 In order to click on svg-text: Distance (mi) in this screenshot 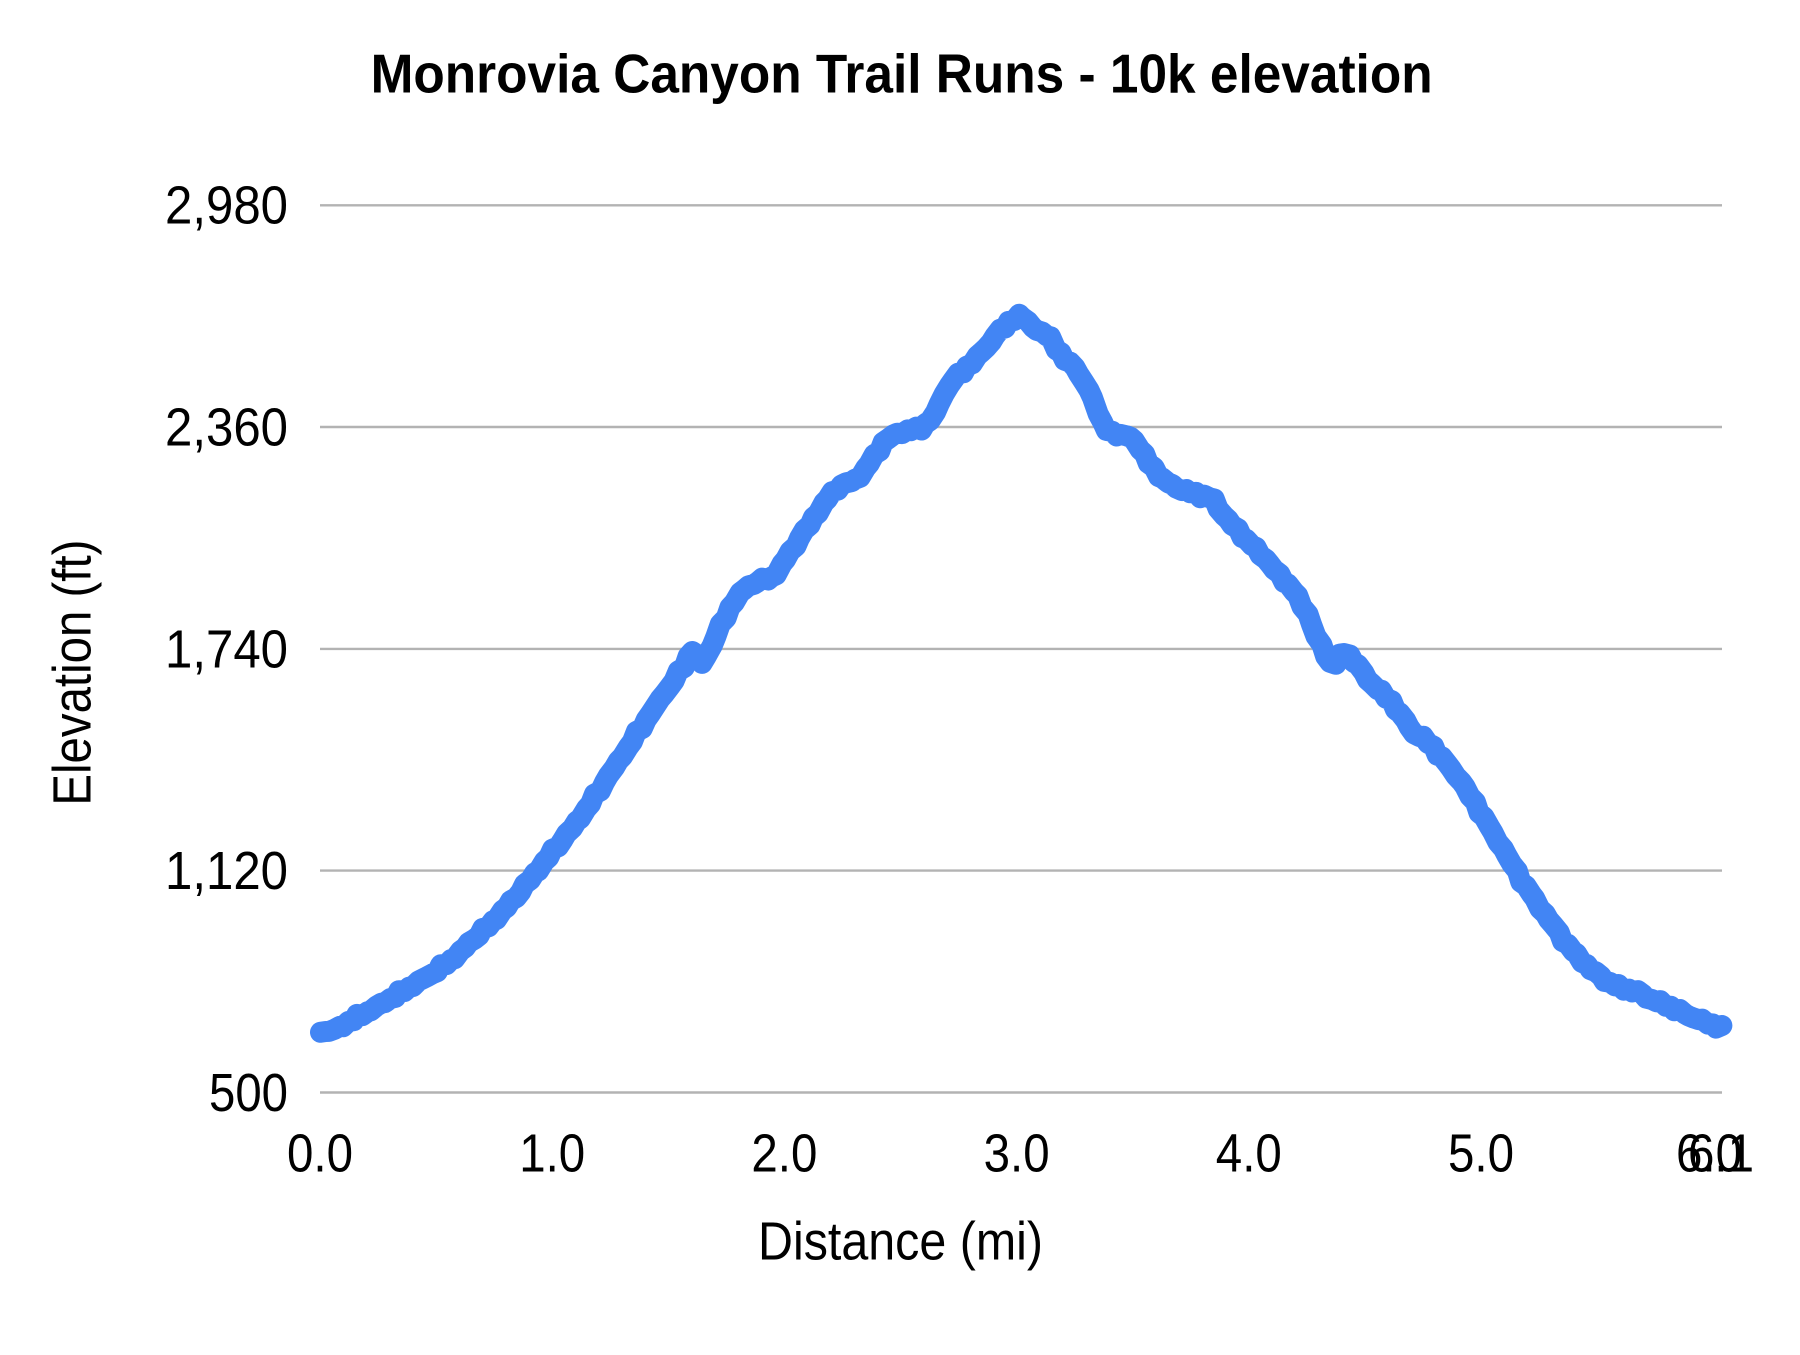, I will do `click(900, 1242)`.